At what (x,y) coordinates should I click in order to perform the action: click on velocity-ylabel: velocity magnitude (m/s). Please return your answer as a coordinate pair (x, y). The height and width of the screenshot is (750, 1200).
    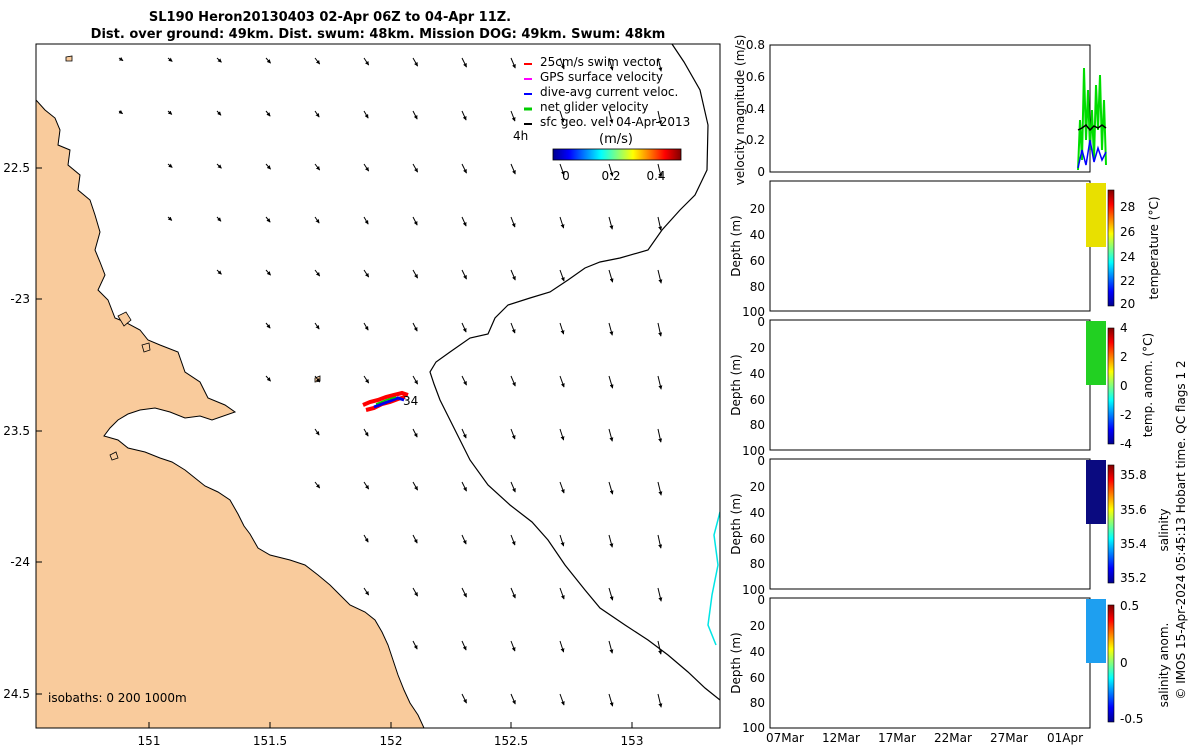
    Looking at the image, I should click on (740, 110).